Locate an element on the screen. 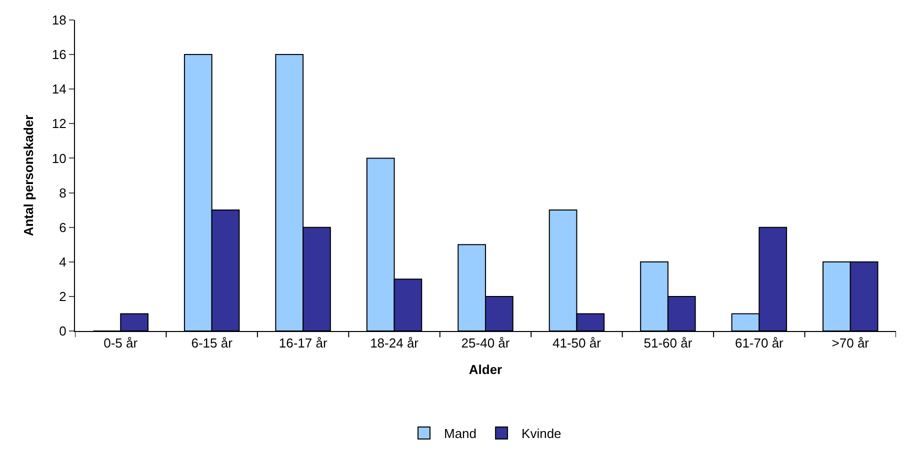  x-tick-label: 51-60 år is located at coordinates (668, 343).